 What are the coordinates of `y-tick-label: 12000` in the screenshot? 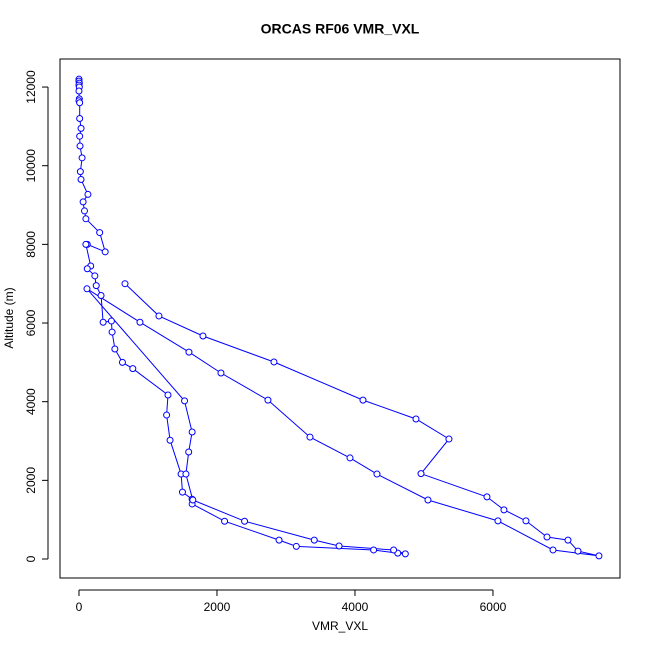 It's located at (31, 87).